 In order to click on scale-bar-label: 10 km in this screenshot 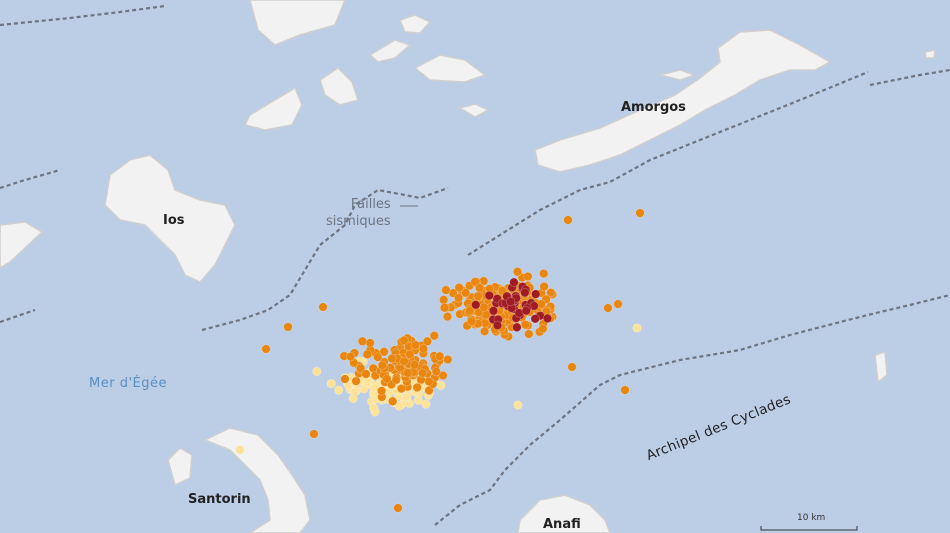, I will do `click(811, 518)`.